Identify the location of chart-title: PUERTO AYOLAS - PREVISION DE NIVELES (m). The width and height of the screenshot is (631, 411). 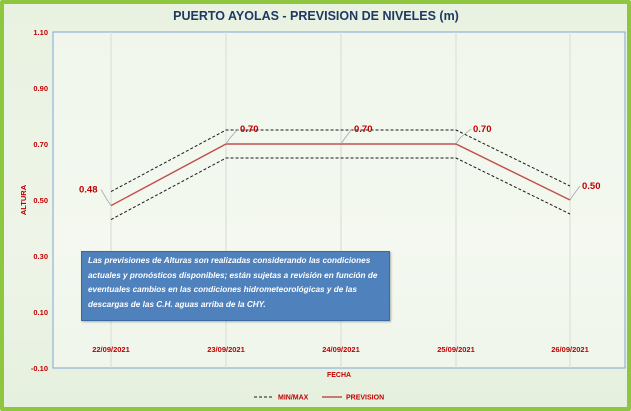
(316, 16).